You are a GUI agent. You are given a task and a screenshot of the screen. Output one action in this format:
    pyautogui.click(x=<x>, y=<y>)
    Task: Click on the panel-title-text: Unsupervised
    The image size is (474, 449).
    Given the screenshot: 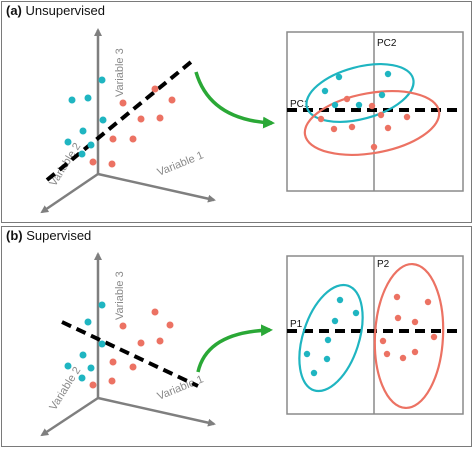 What is the action you would take?
    pyautogui.click(x=65, y=10)
    